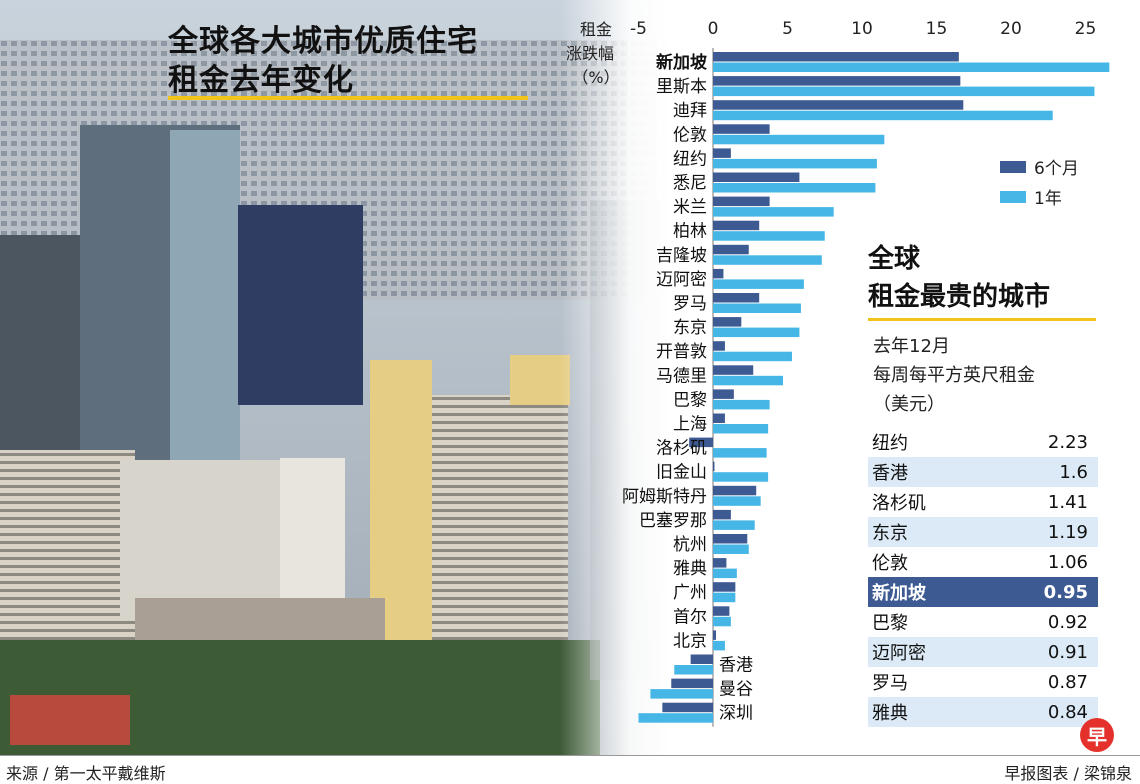 This screenshot has width=1140, height=784. I want to click on table-row: 东京 1.19, so click(983, 532).